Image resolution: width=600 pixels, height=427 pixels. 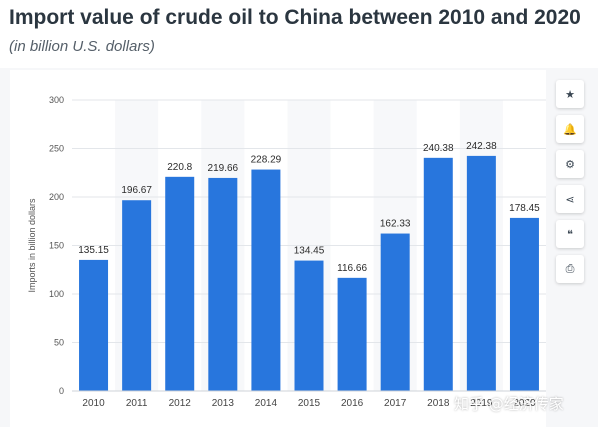 What do you see at coordinates (223, 403) in the screenshot?
I see `x-tick-label: 2013` at bounding box center [223, 403].